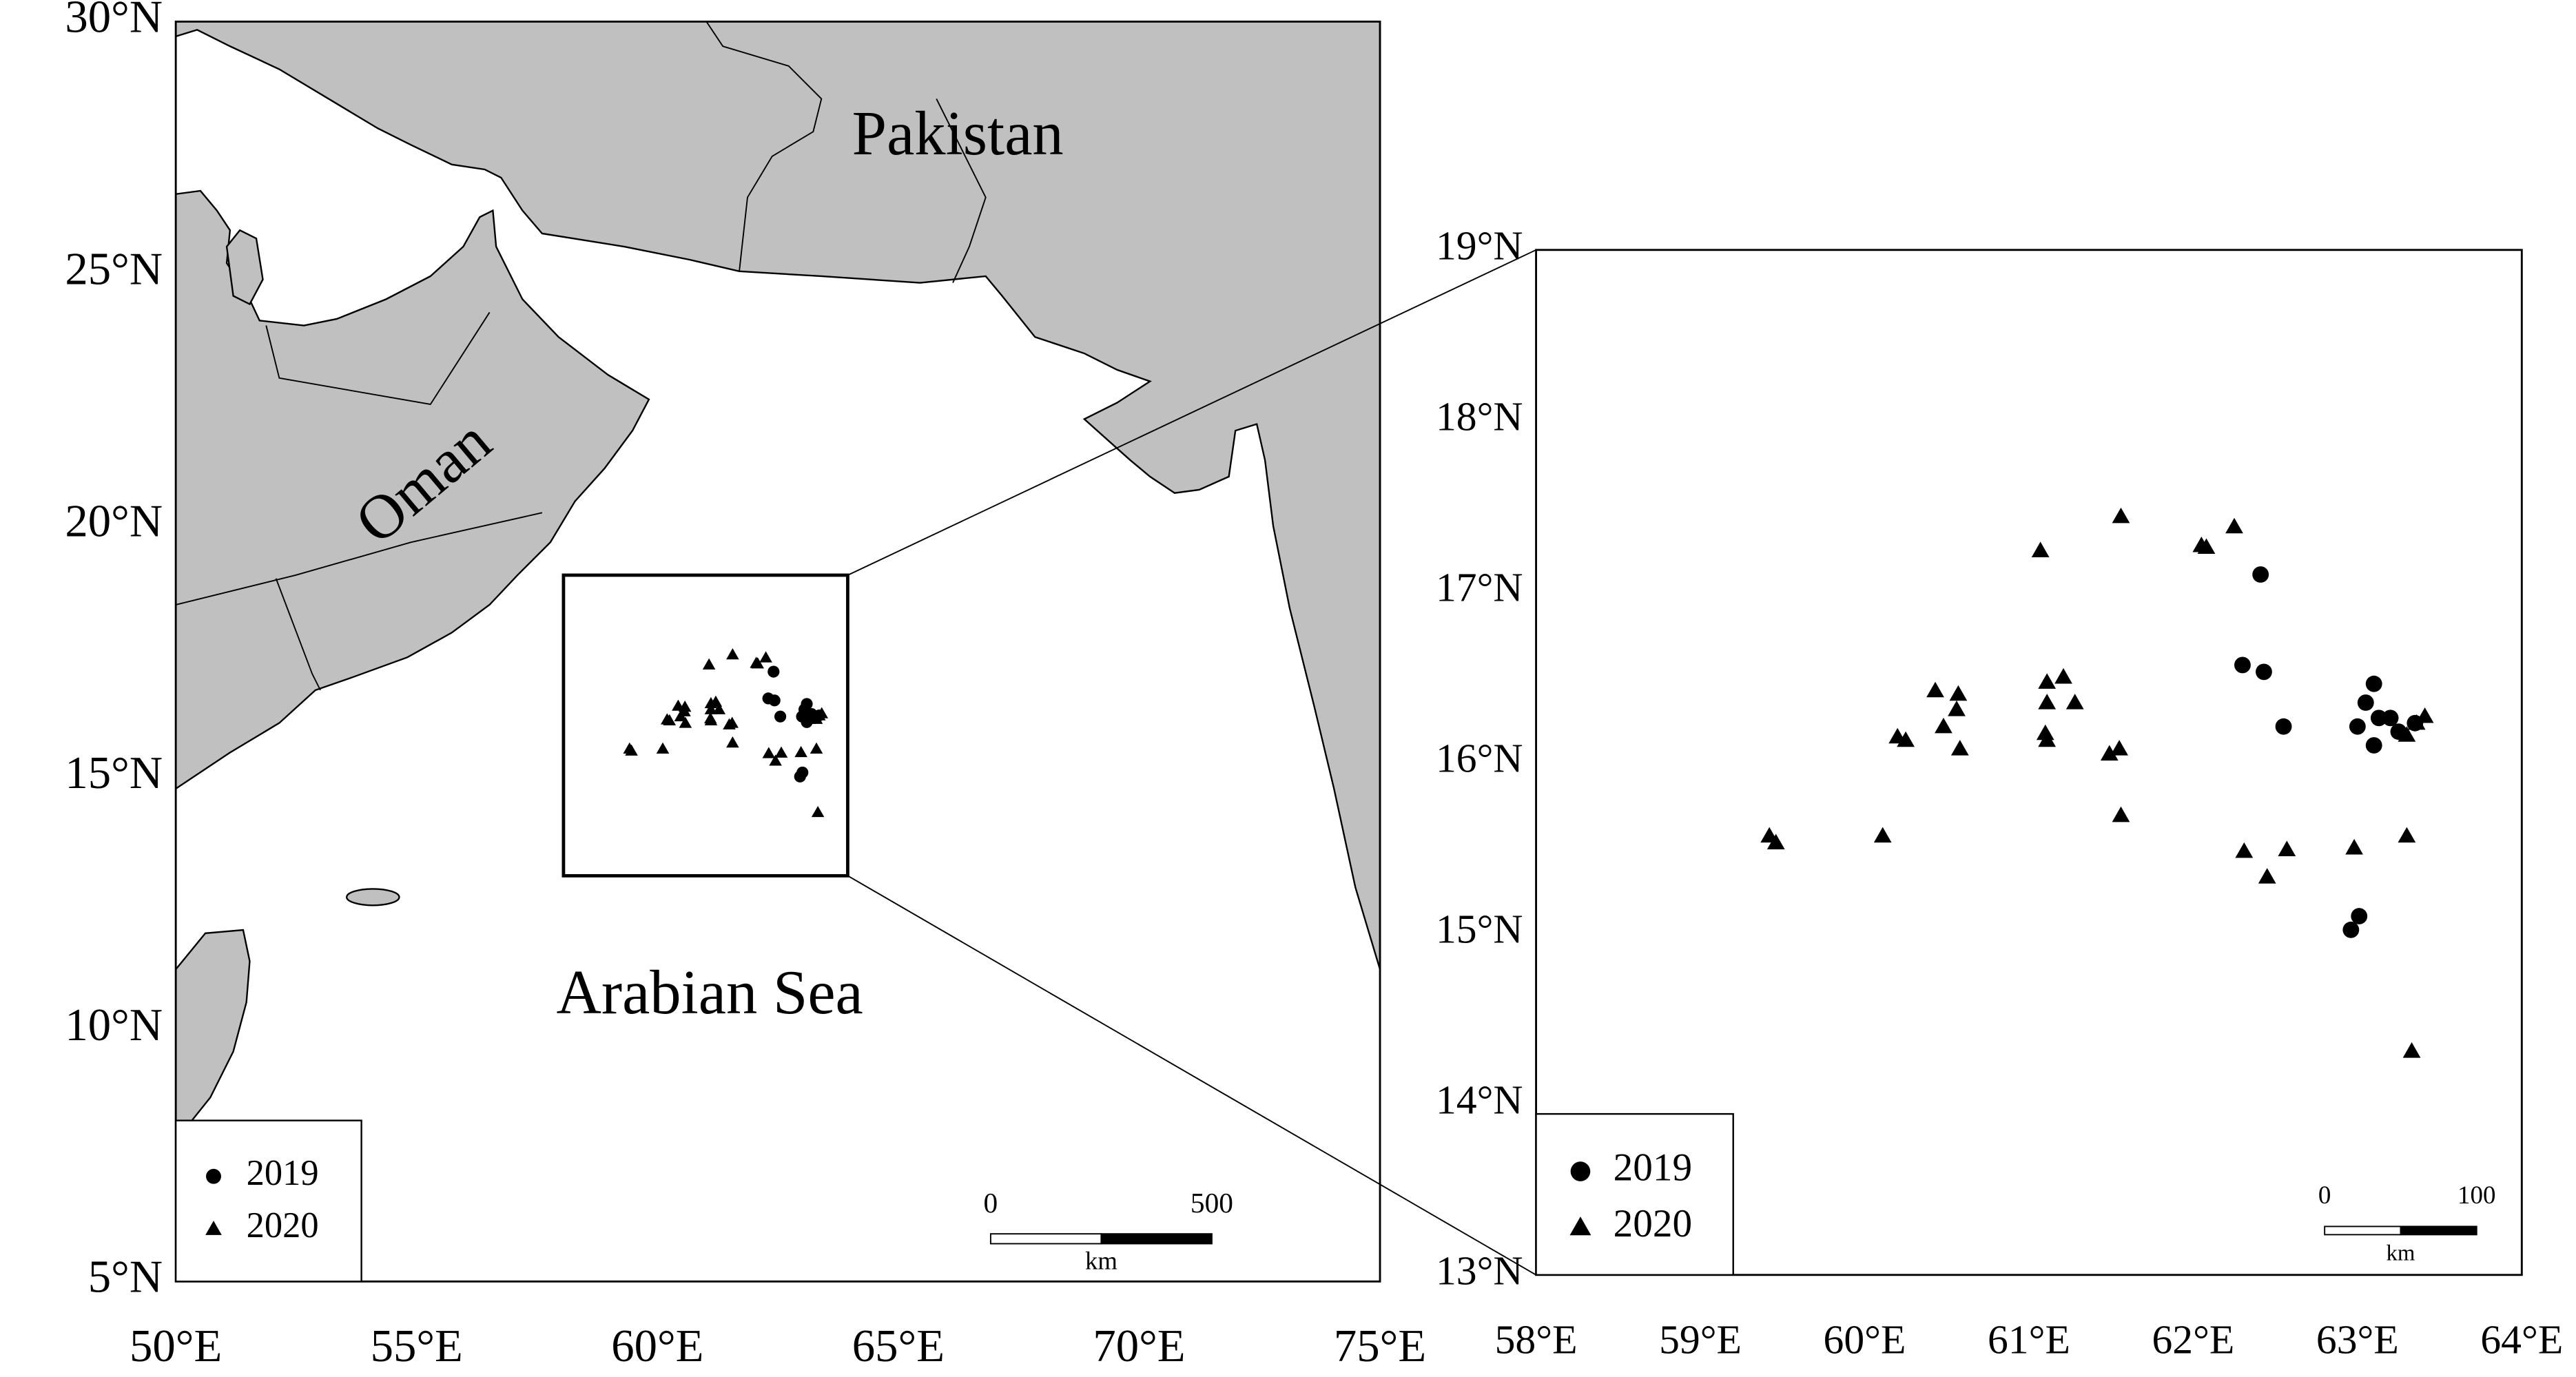 Image resolution: width=2576 pixels, height=1377 pixels. I want to click on y-tick-label: 5°N, so click(125, 1277).